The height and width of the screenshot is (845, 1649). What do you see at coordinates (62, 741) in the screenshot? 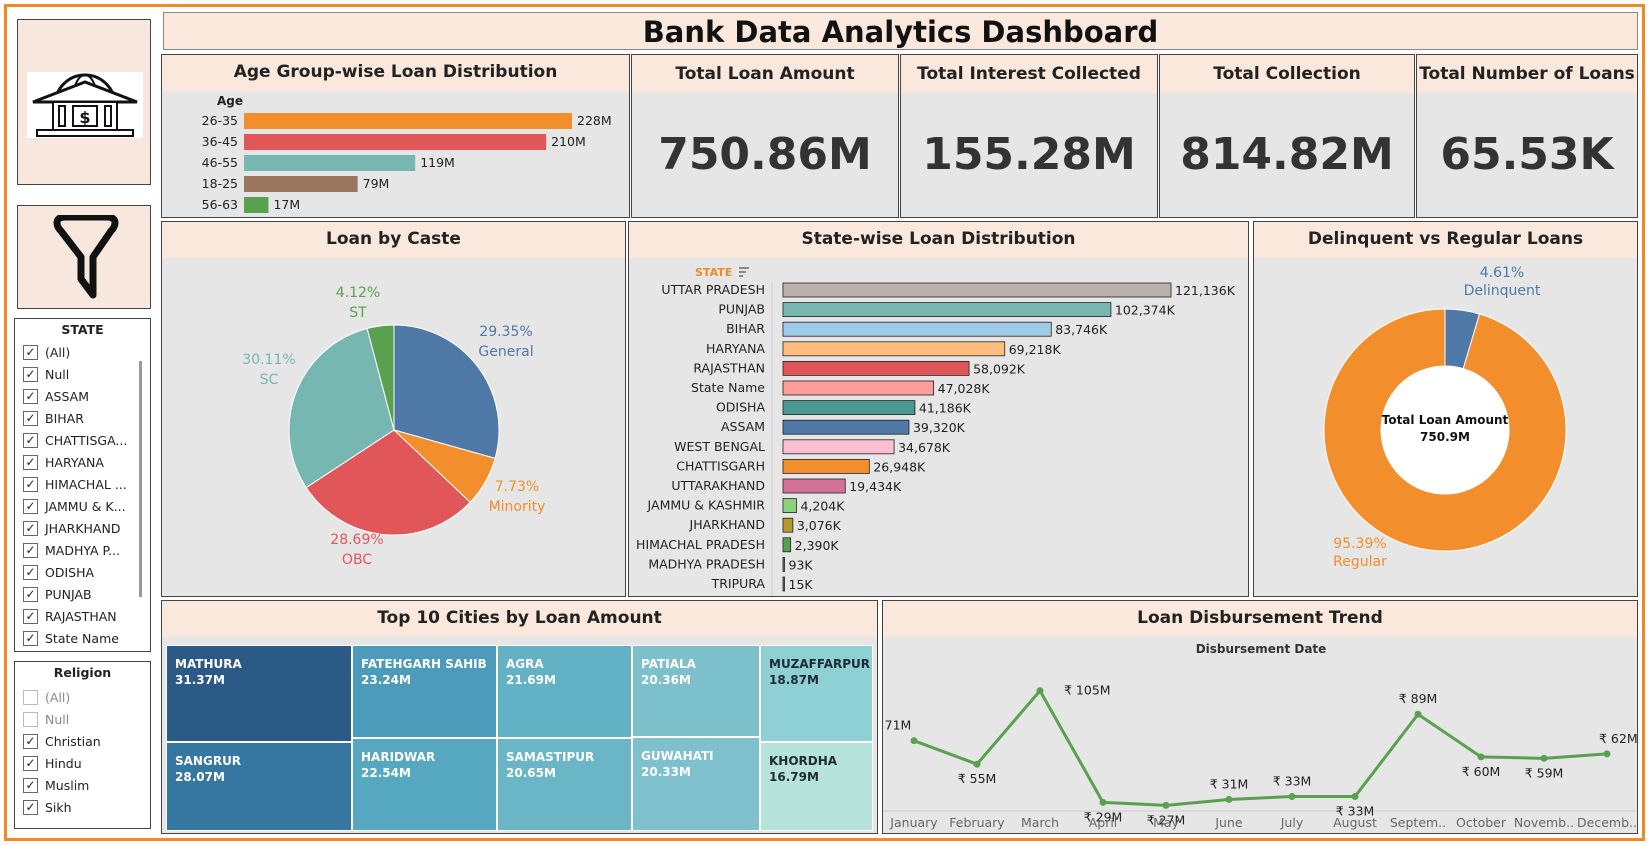
I see `filter-option: ✓ Christian` at bounding box center [62, 741].